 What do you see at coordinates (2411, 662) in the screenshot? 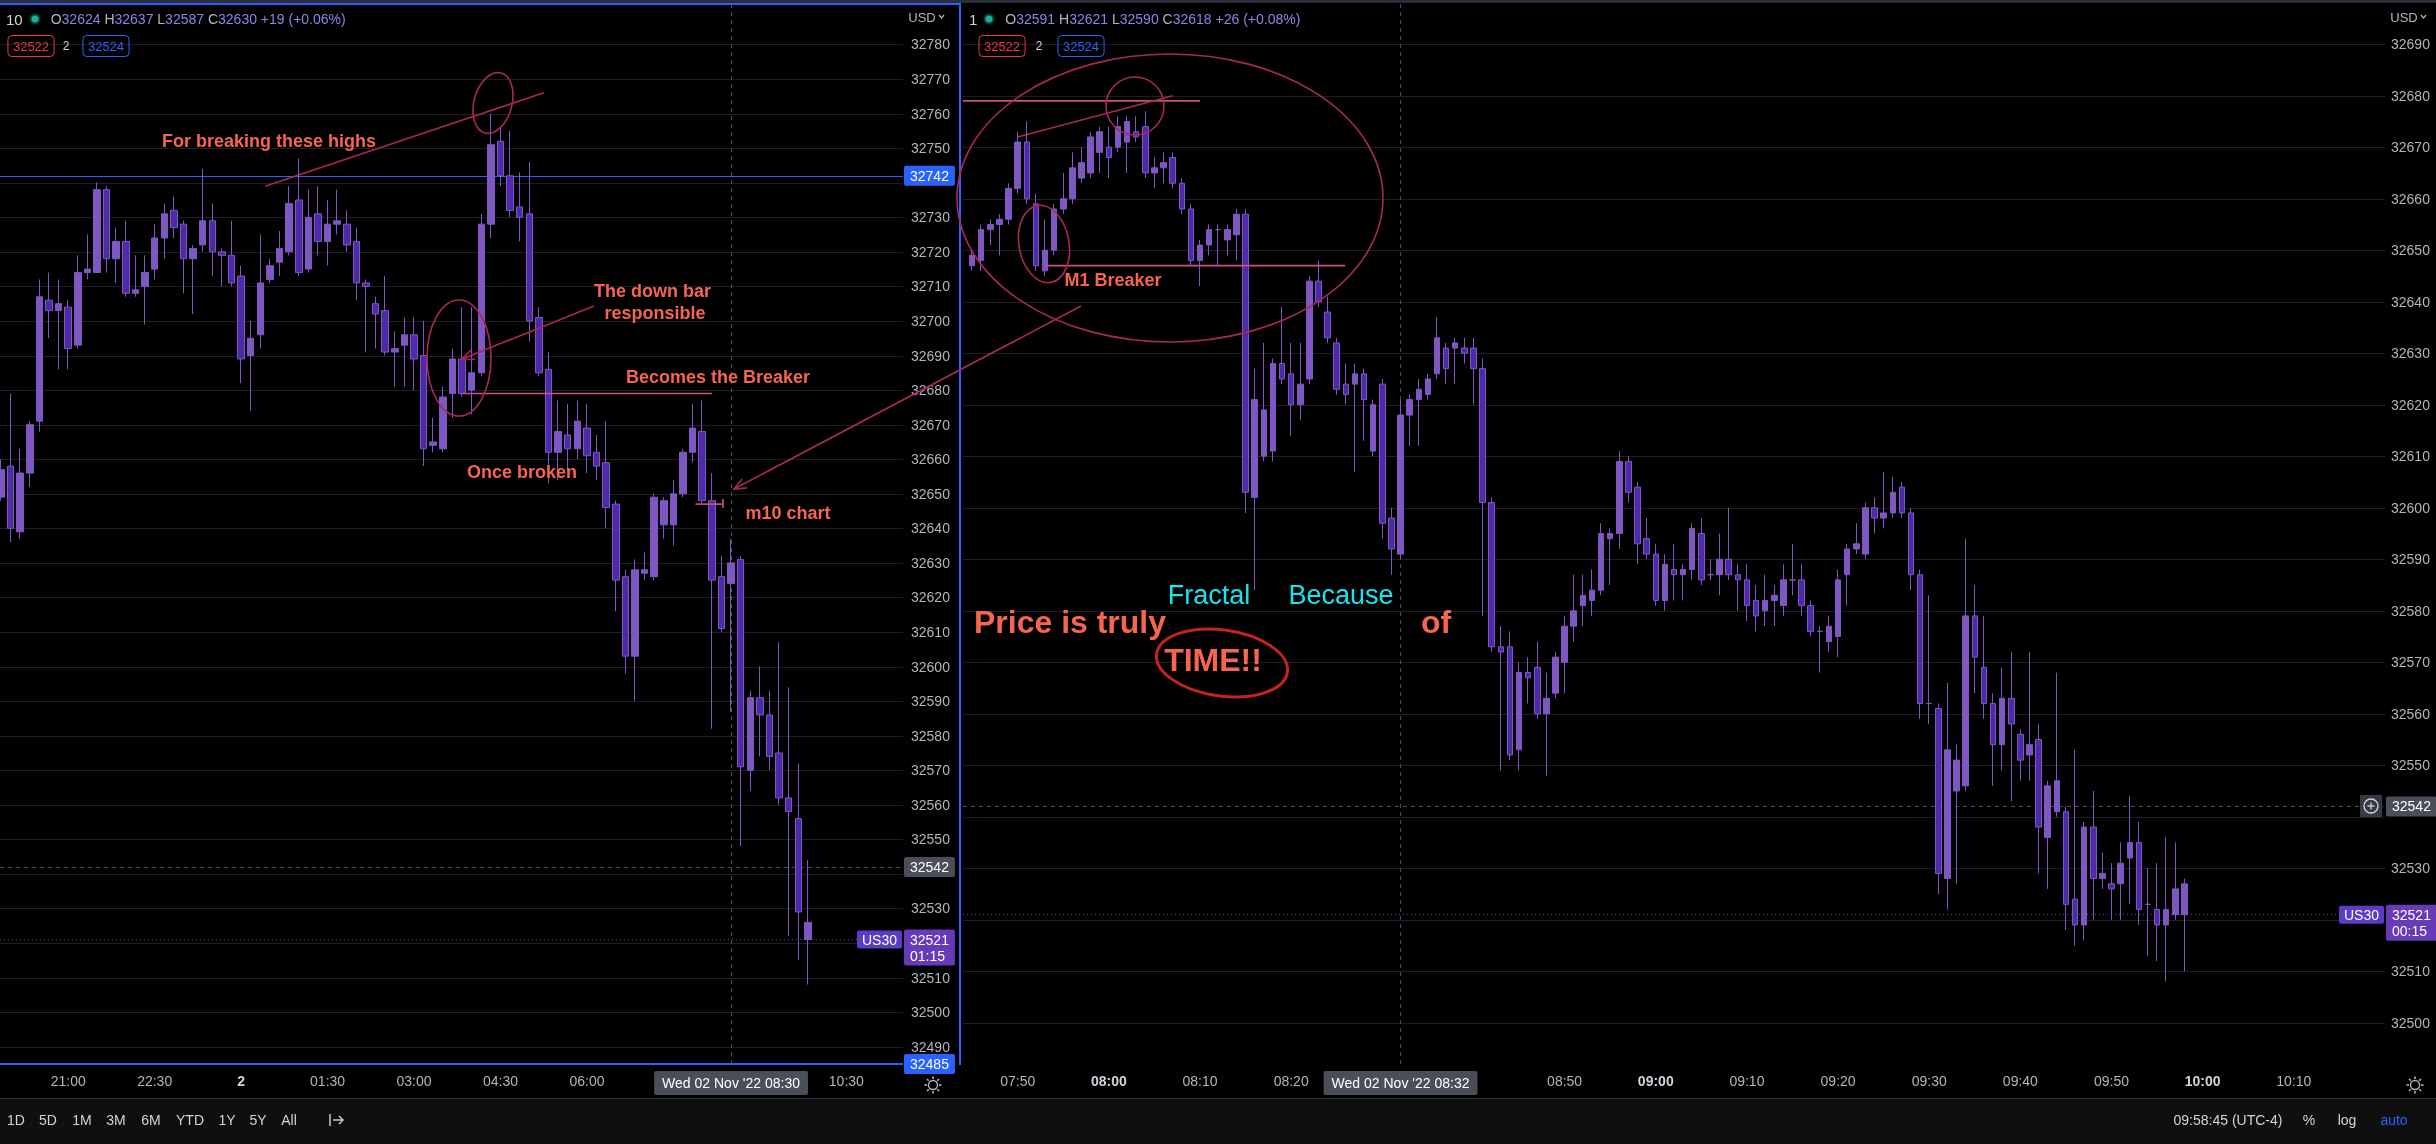
I see `y-tick-label: 32570` at bounding box center [2411, 662].